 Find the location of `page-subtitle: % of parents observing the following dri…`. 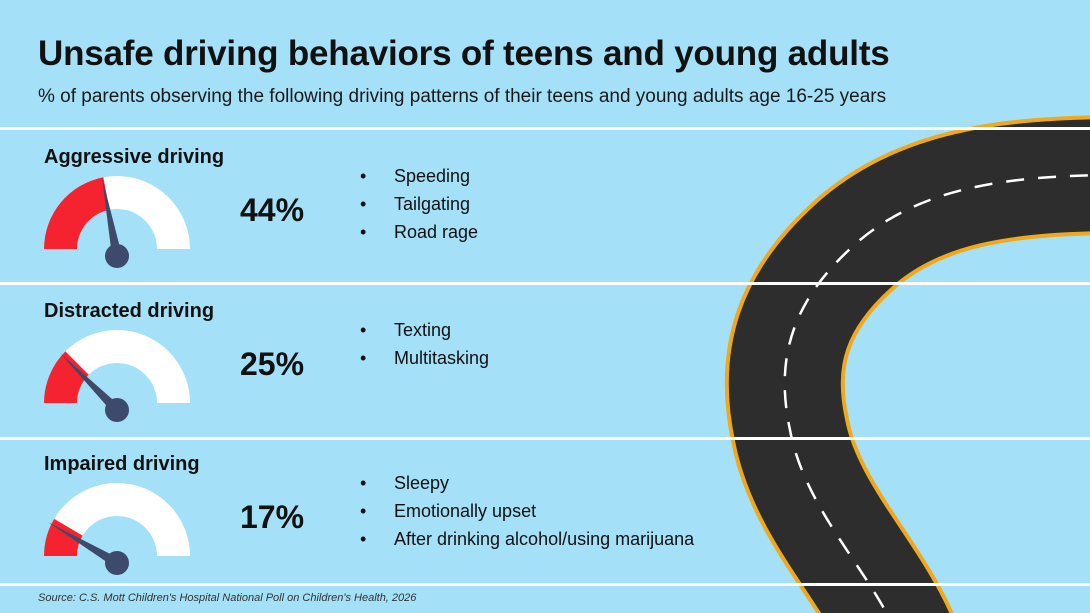

page-subtitle: % of parents observing the following dri… is located at coordinates (462, 96).